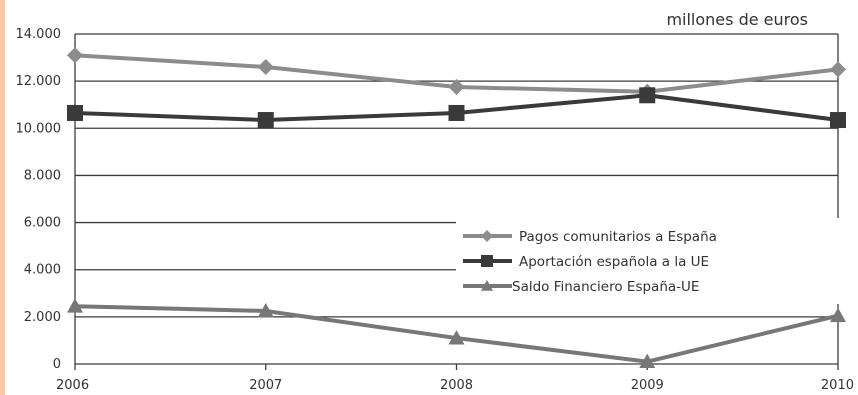  What do you see at coordinates (2, 197) in the screenshot?
I see `left-accent-strip` at bounding box center [2, 197].